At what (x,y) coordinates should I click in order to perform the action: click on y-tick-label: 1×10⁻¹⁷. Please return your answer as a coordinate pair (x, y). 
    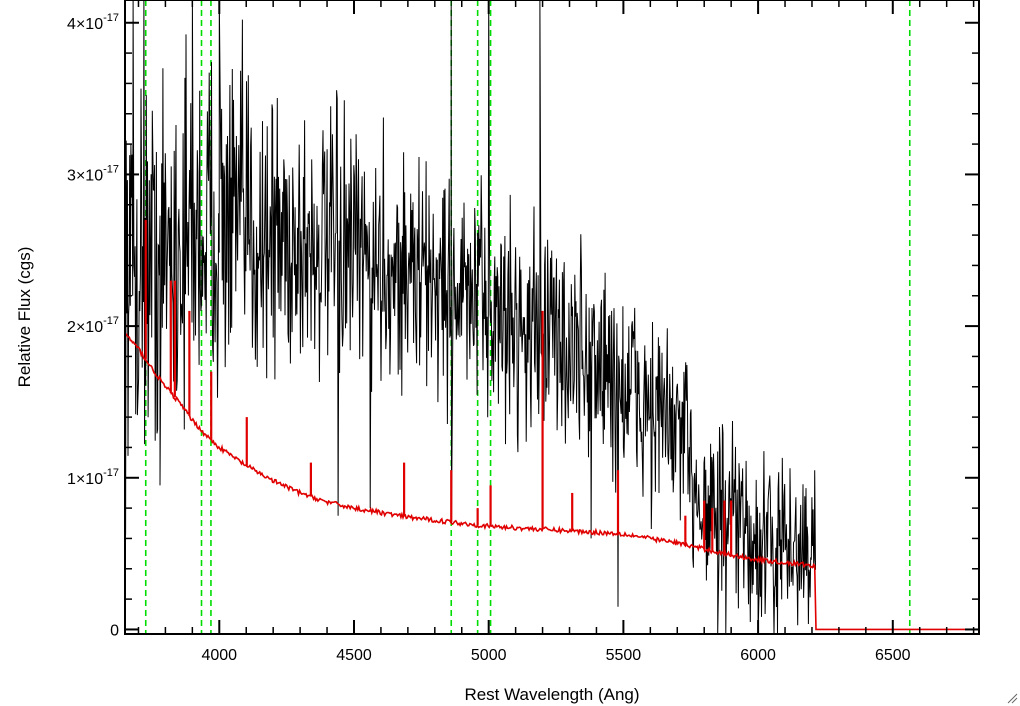
    Looking at the image, I should click on (93, 477).